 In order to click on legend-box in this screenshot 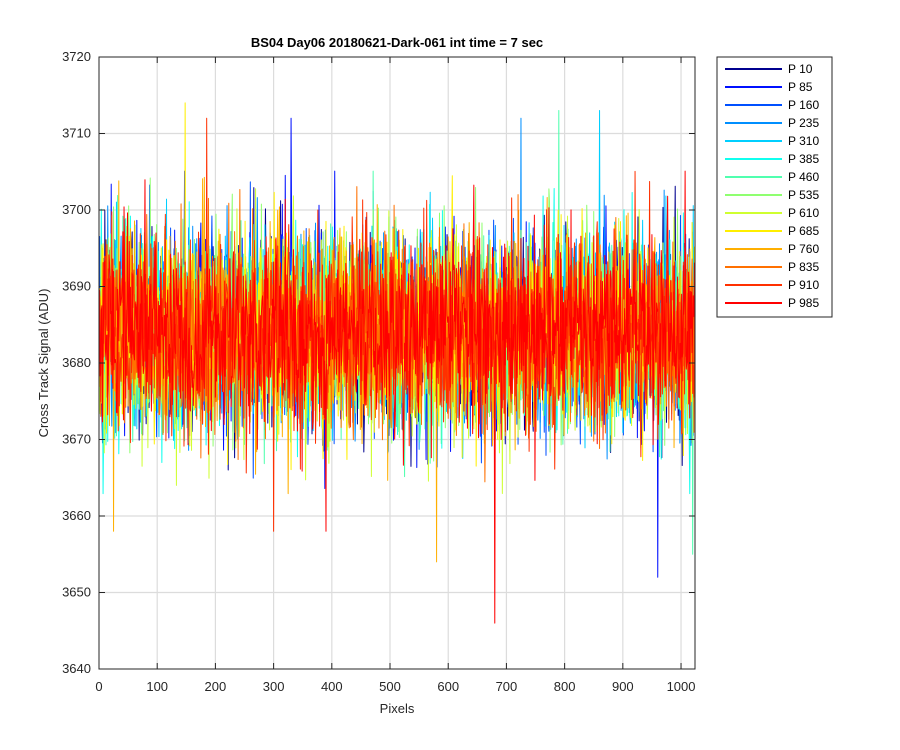, I will do `click(774, 187)`.